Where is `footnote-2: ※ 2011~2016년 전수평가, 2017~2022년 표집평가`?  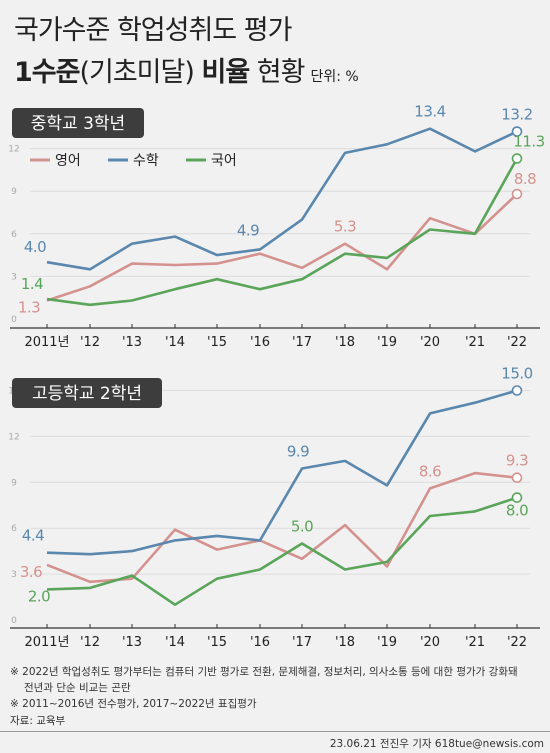 footnote-2: ※ 2011~2016년 전수평가, 2017~2022년 표집평가 is located at coordinates (133, 704).